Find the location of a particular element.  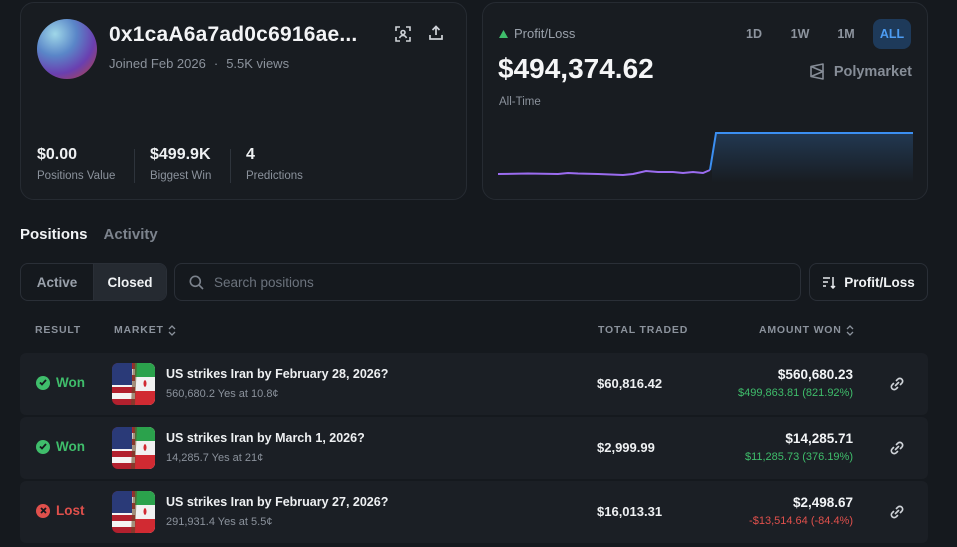

header-market: MARKET is located at coordinates (145, 330).